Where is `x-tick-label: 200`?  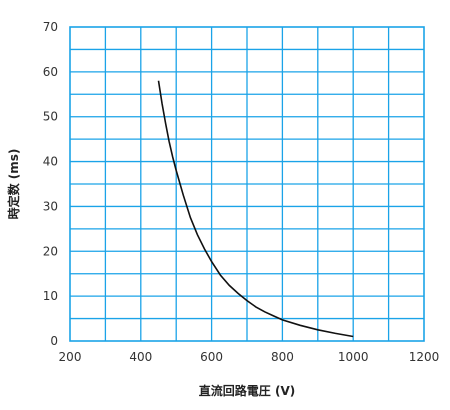
x-tick-label: 200 is located at coordinates (70, 357).